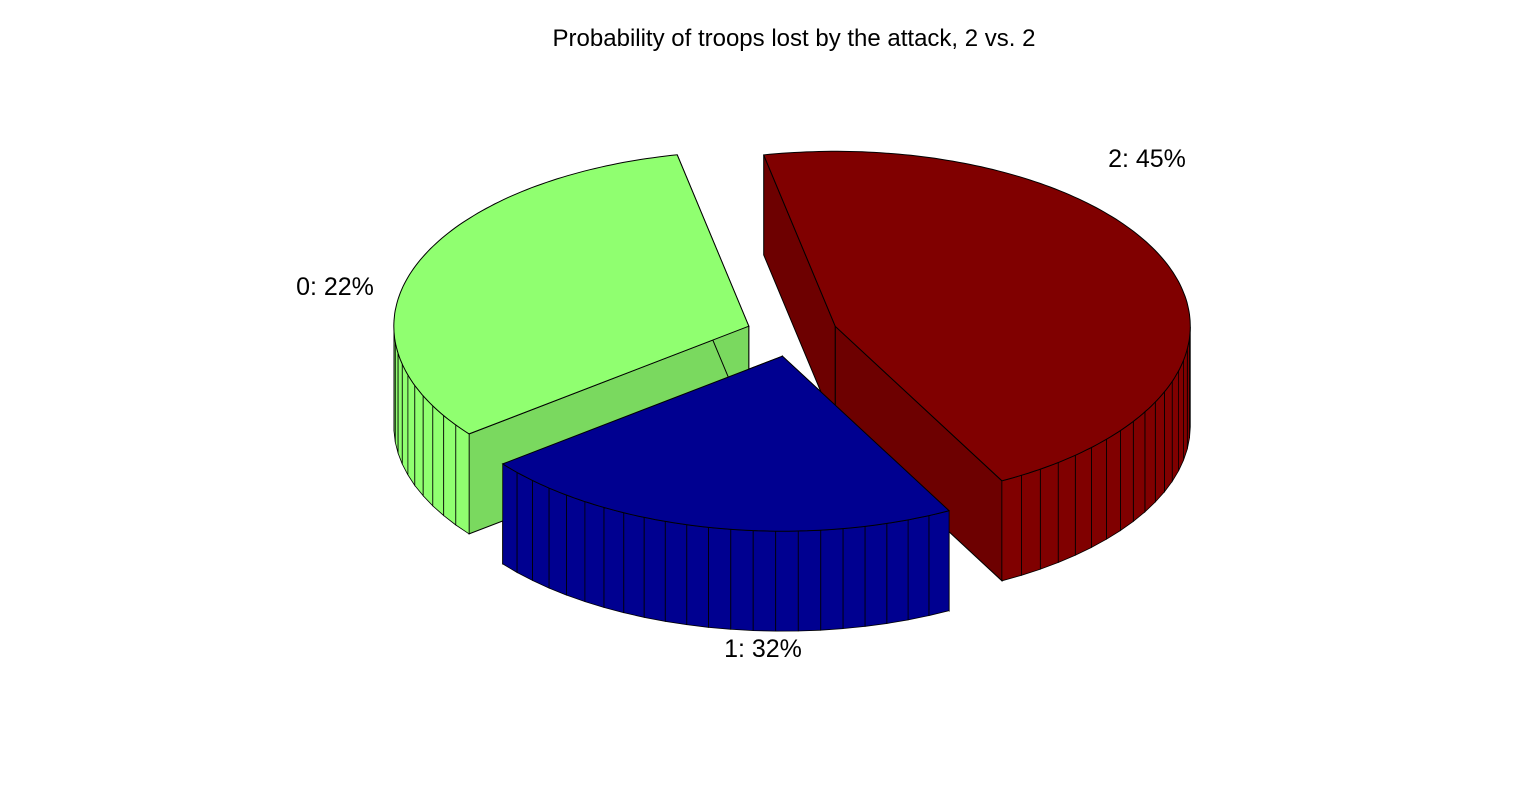 The image size is (1538, 800). Describe the element at coordinates (1147, 159) in the screenshot. I see `slice-2-label: 2: 45%` at that location.